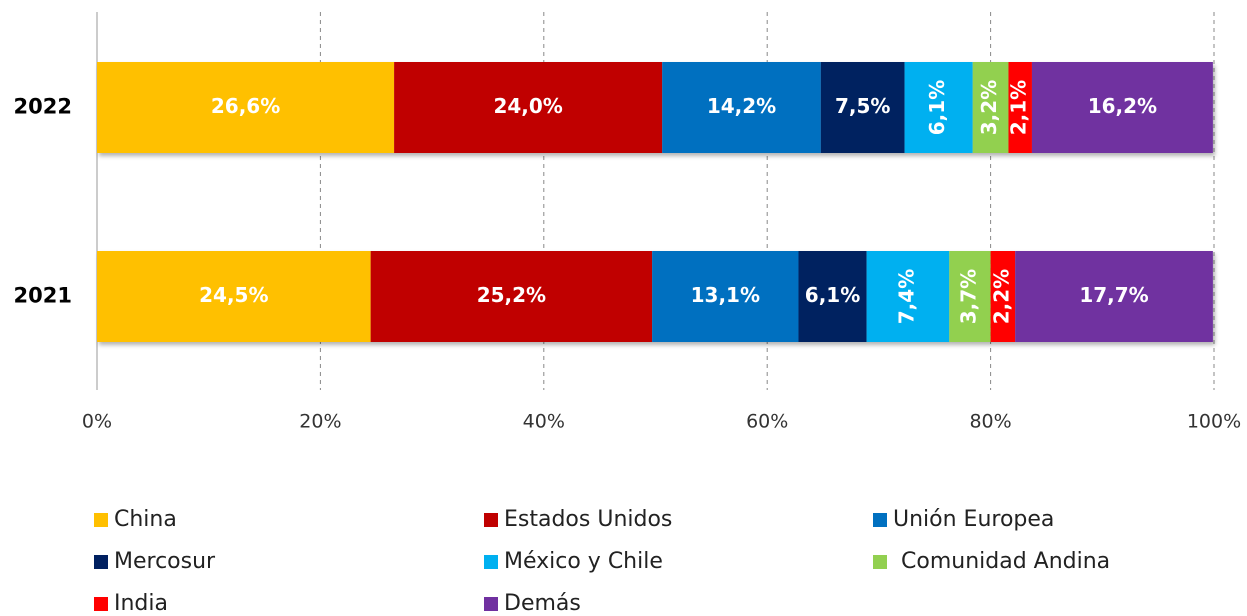 Image resolution: width=1247 pixels, height=616 pixels. I want to click on data-label: 3,7%, so click(968, 296).